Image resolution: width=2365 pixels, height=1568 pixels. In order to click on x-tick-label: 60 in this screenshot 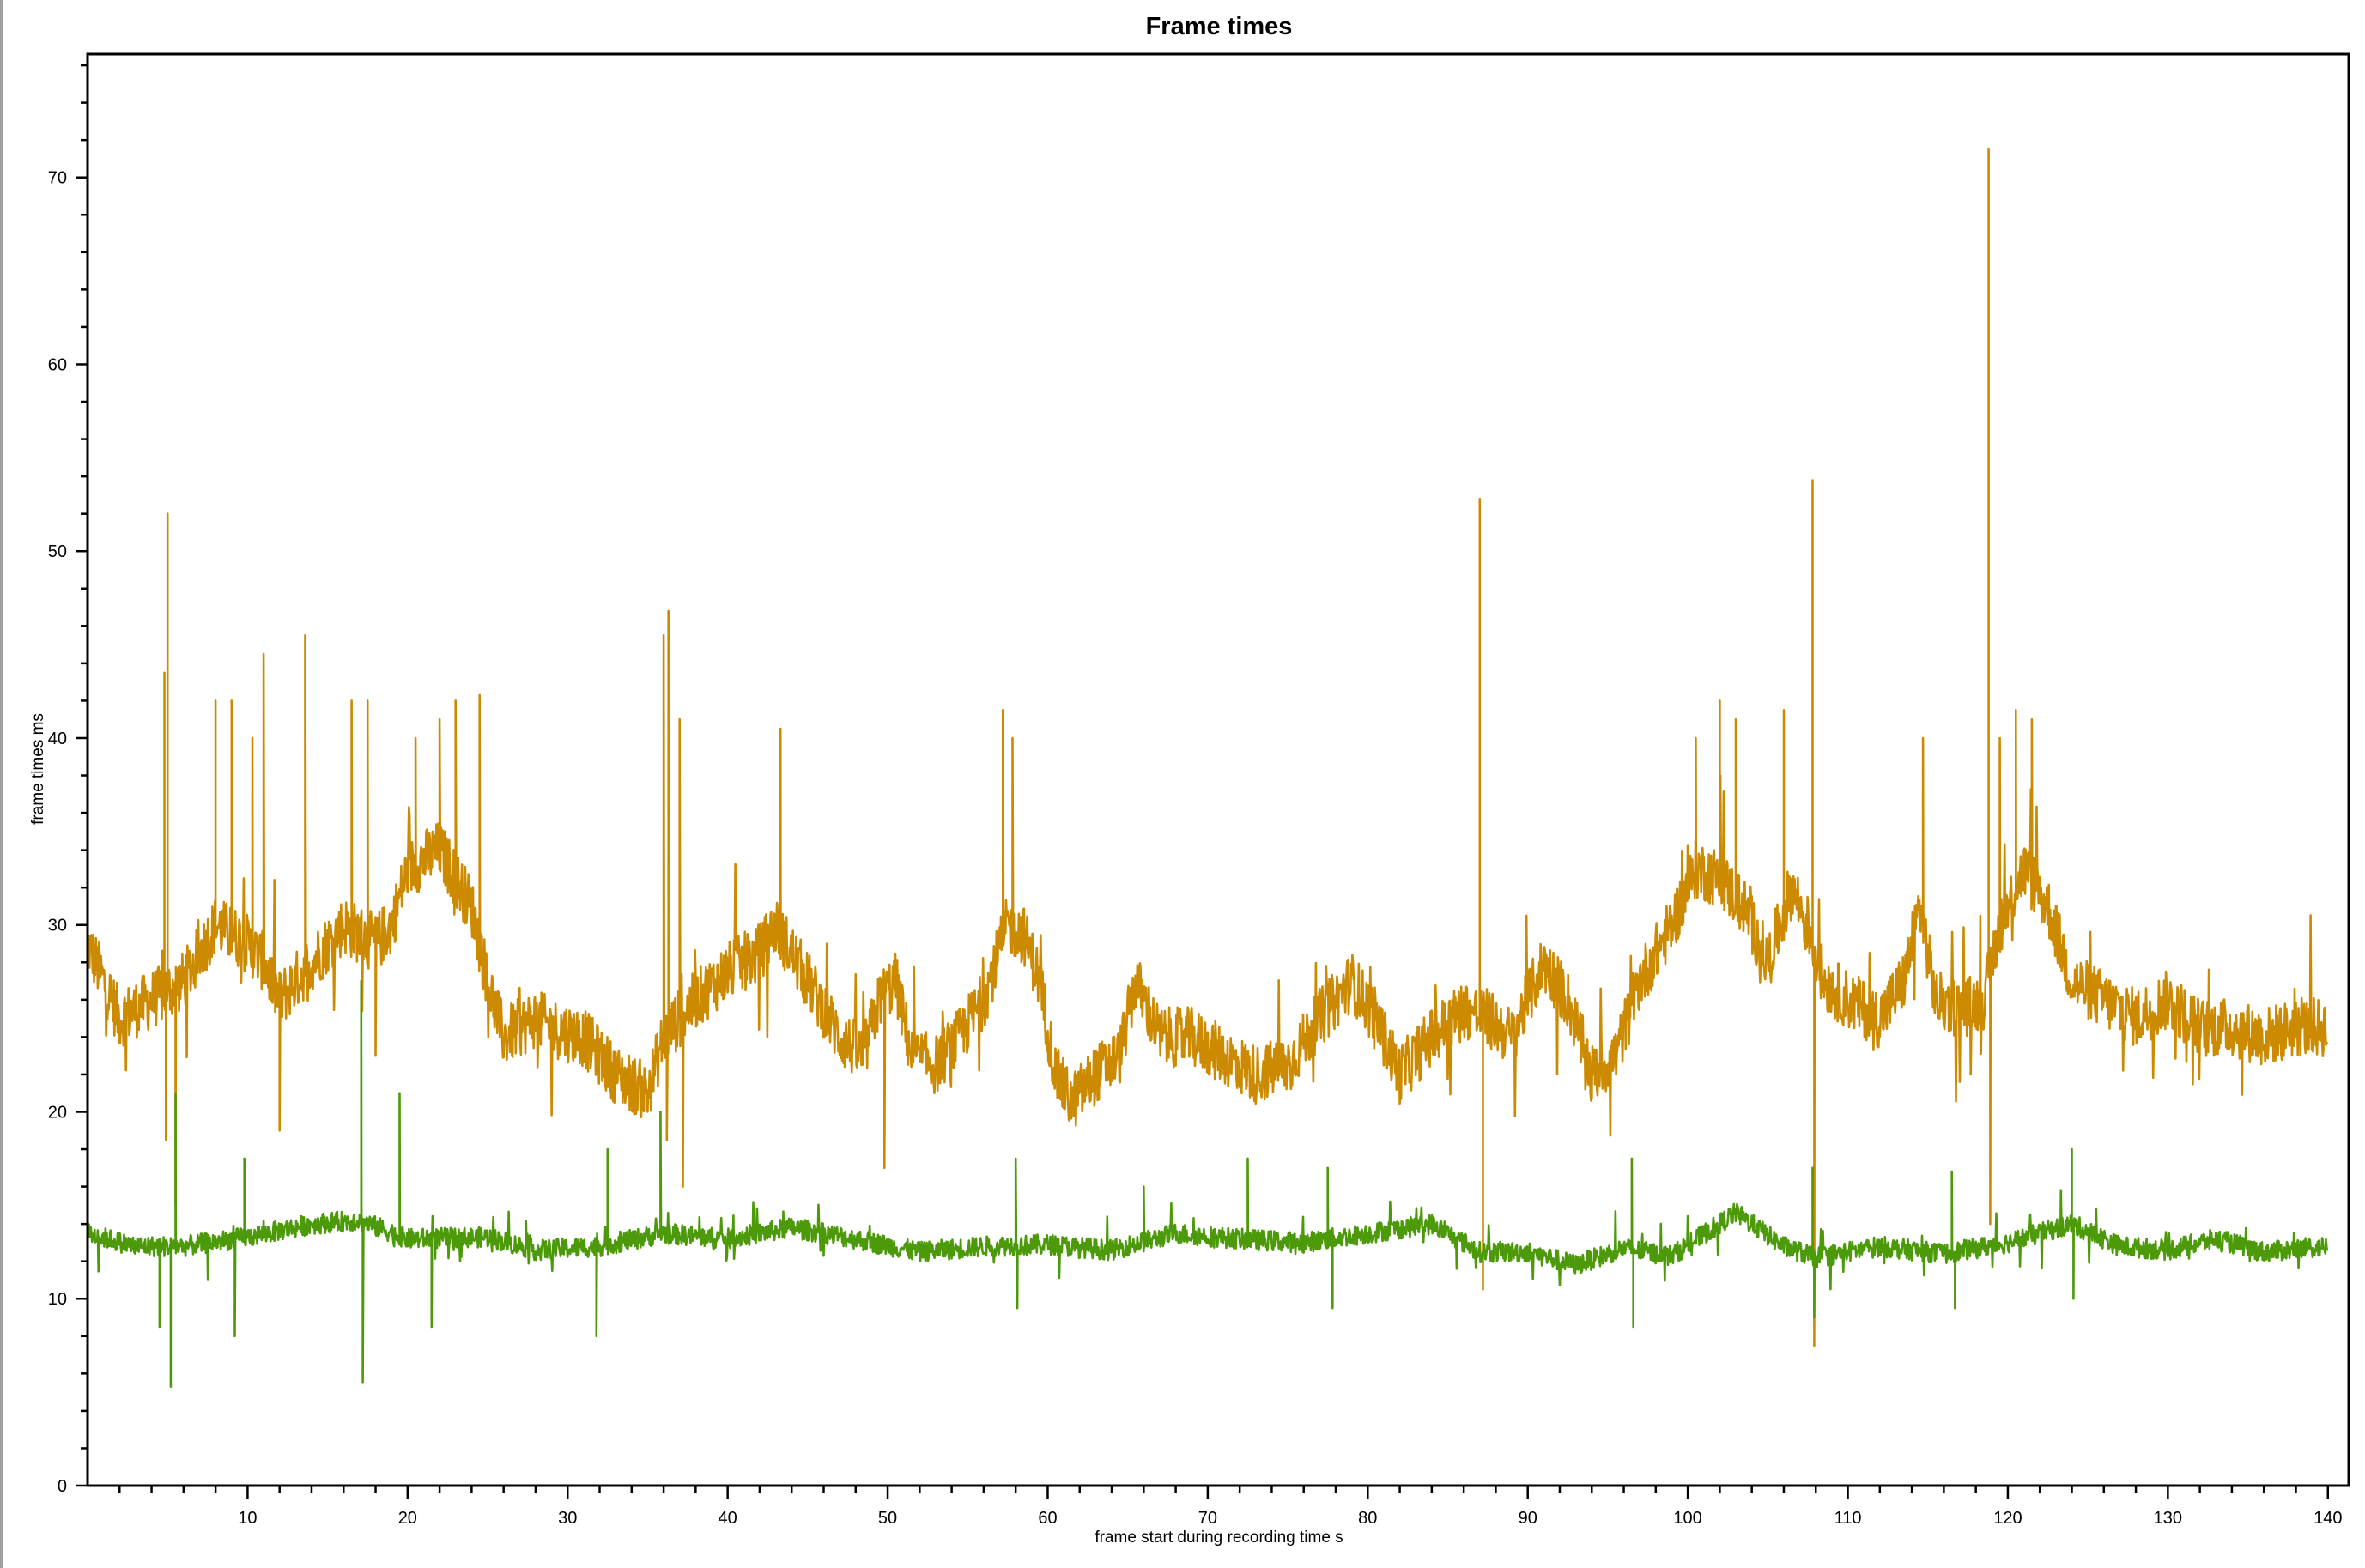, I will do `click(1048, 1518)`.